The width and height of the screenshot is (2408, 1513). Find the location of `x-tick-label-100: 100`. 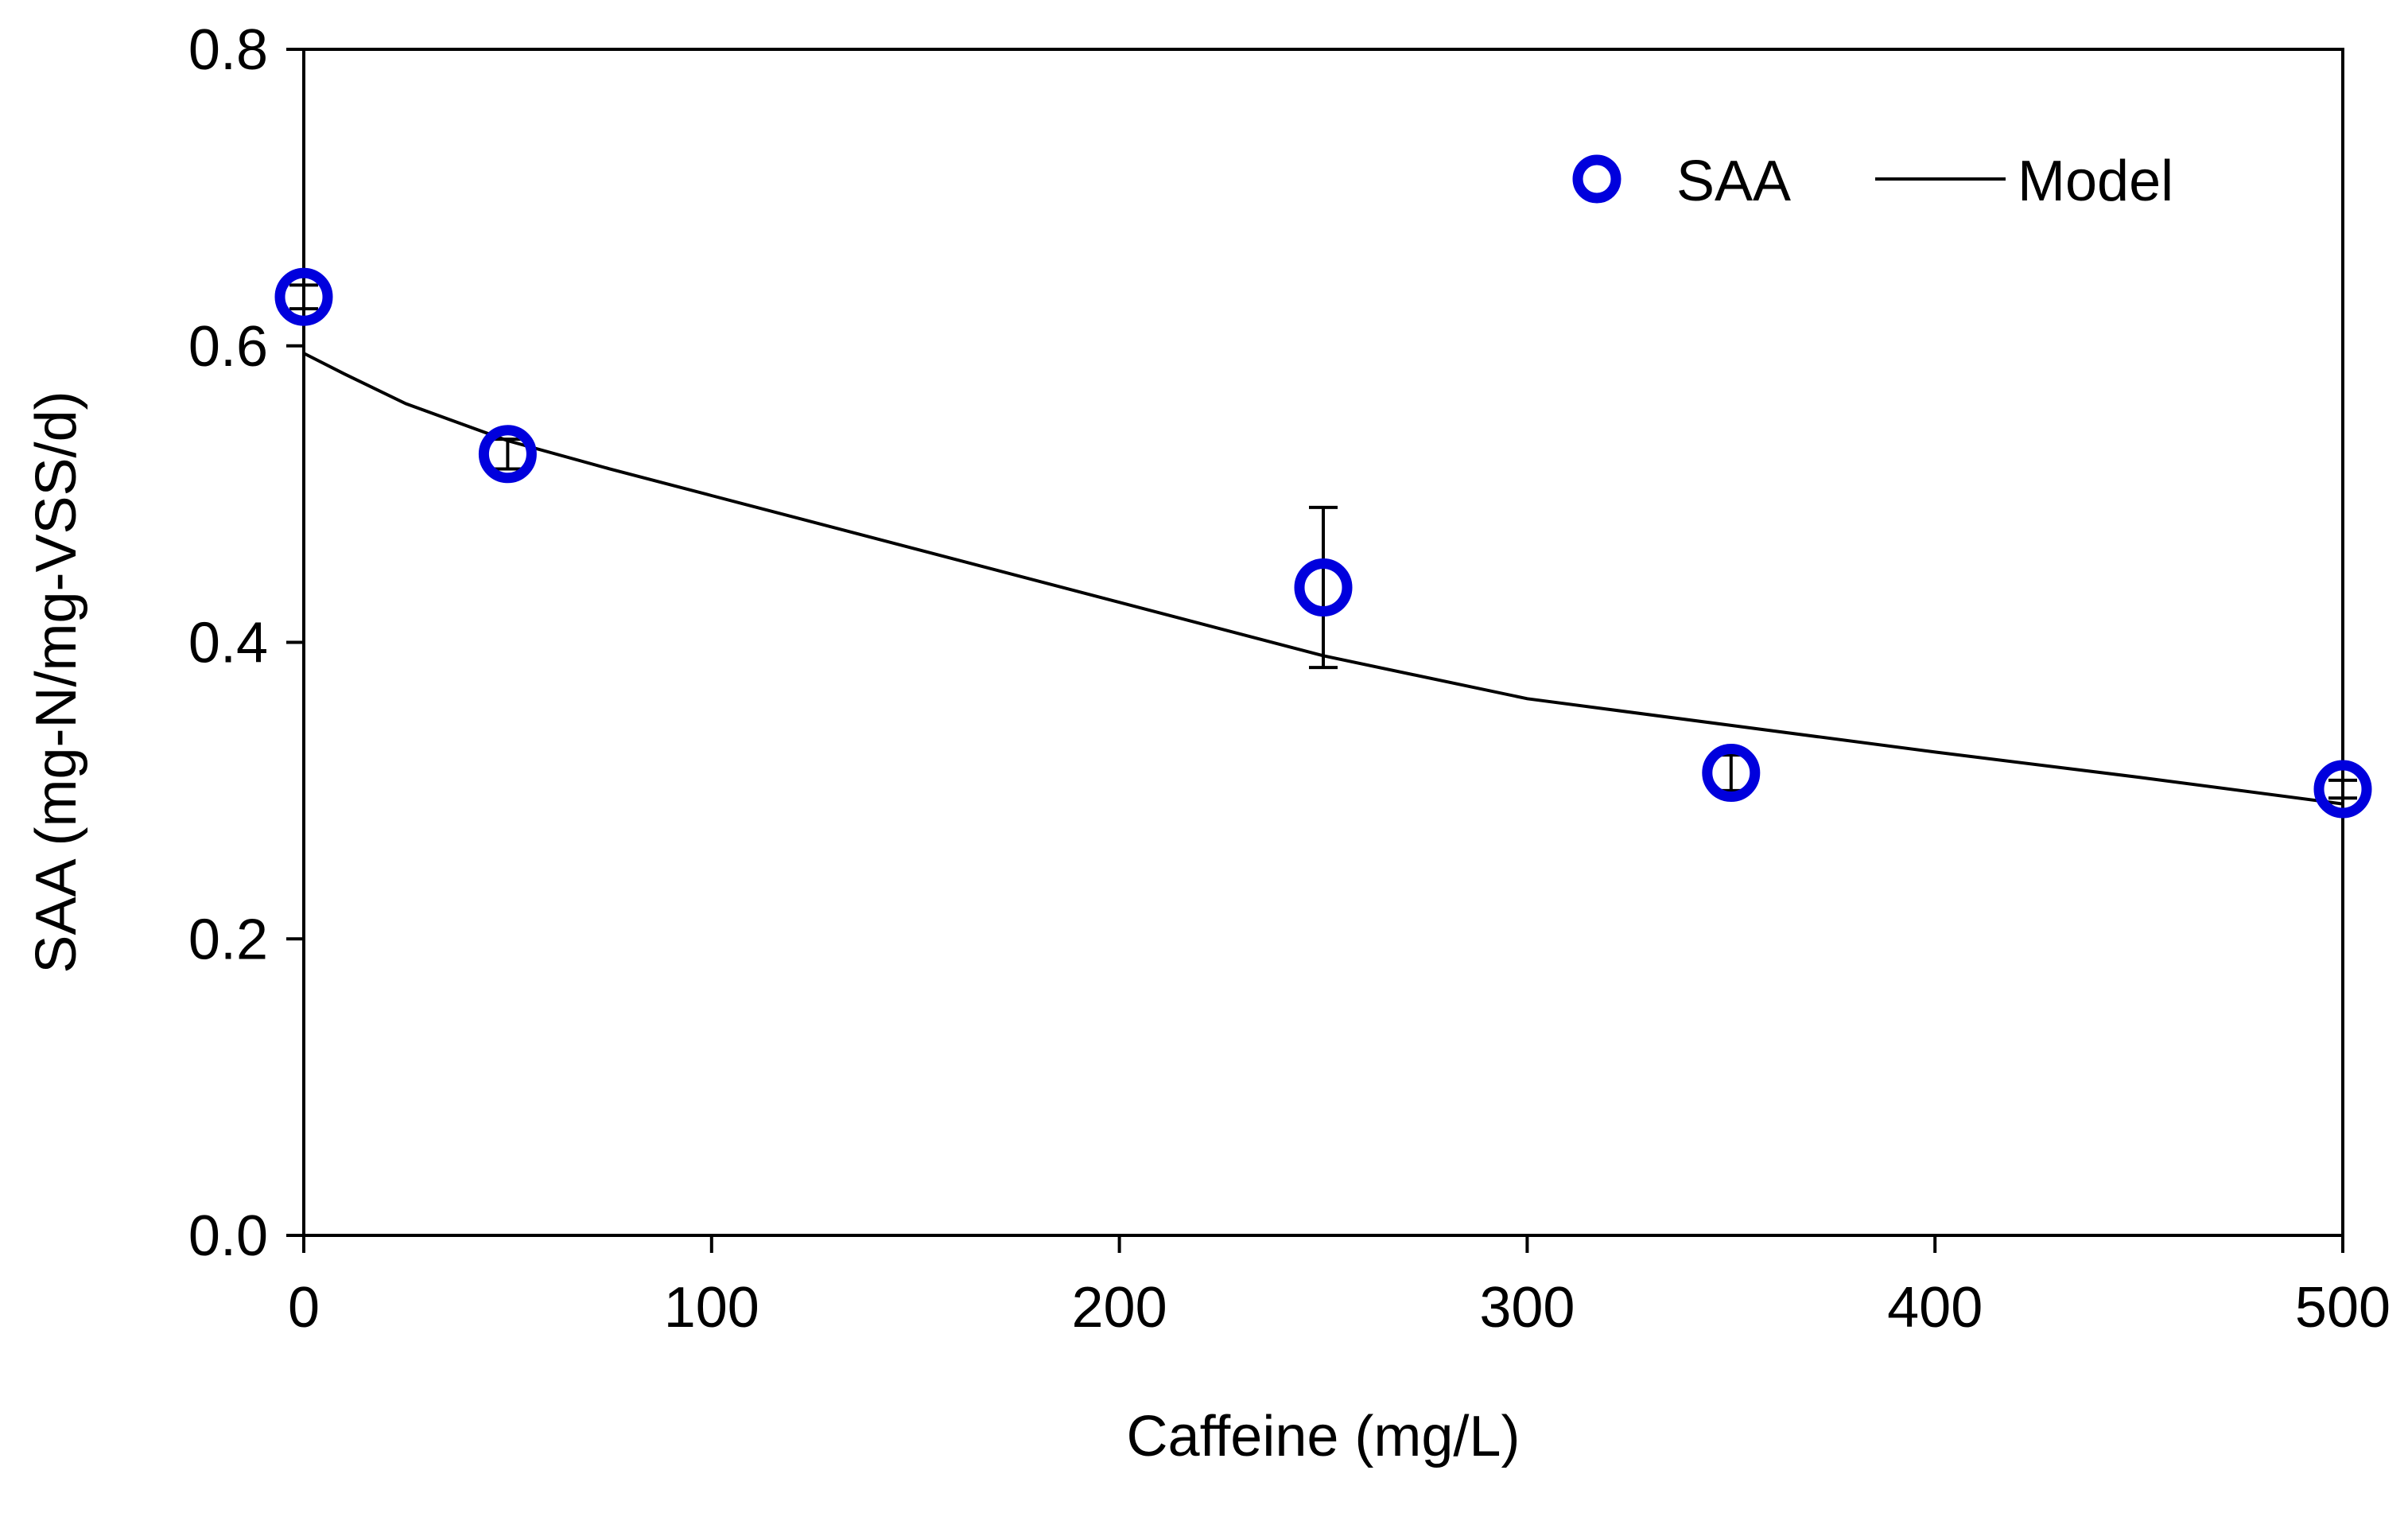

x-tick-label-100: 100 is located at coordinates (711, 1308).